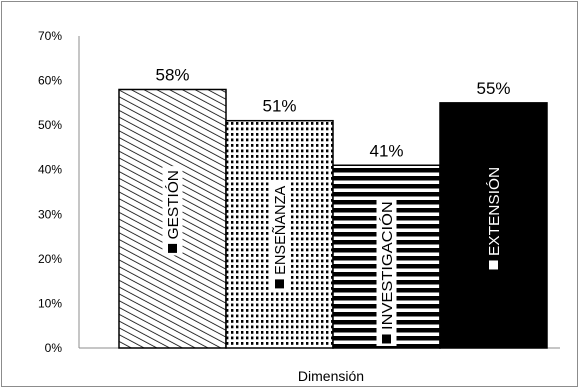 This screenshot has height=390, width=581. What do you see at coordinates (386, 150) in the screenshot?
I see `data-label: 41%` at bounding box center [386, 150].